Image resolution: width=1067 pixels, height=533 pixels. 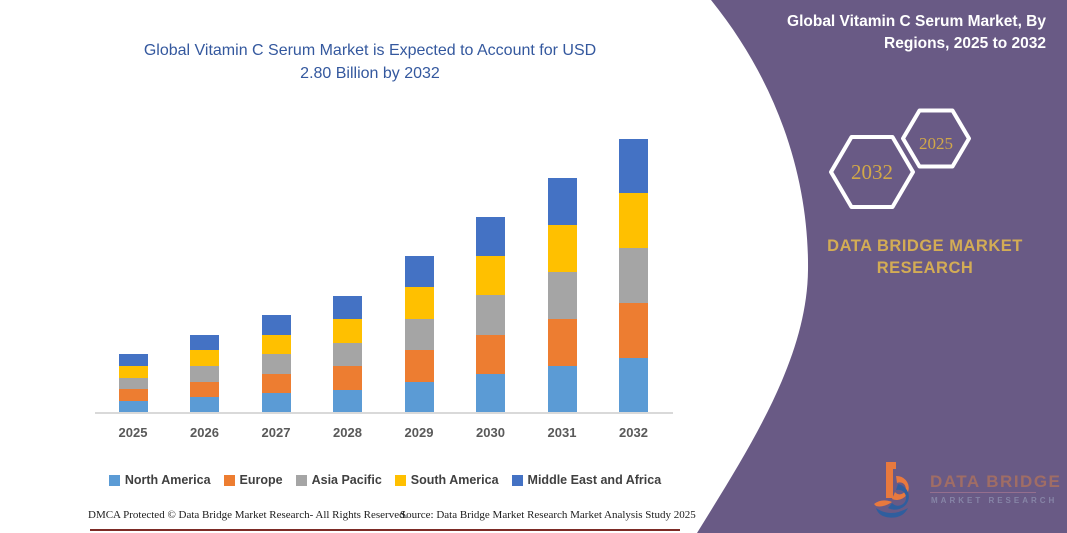 I want to click on legend-item-south-america: South America, so click(x=446, y=480).